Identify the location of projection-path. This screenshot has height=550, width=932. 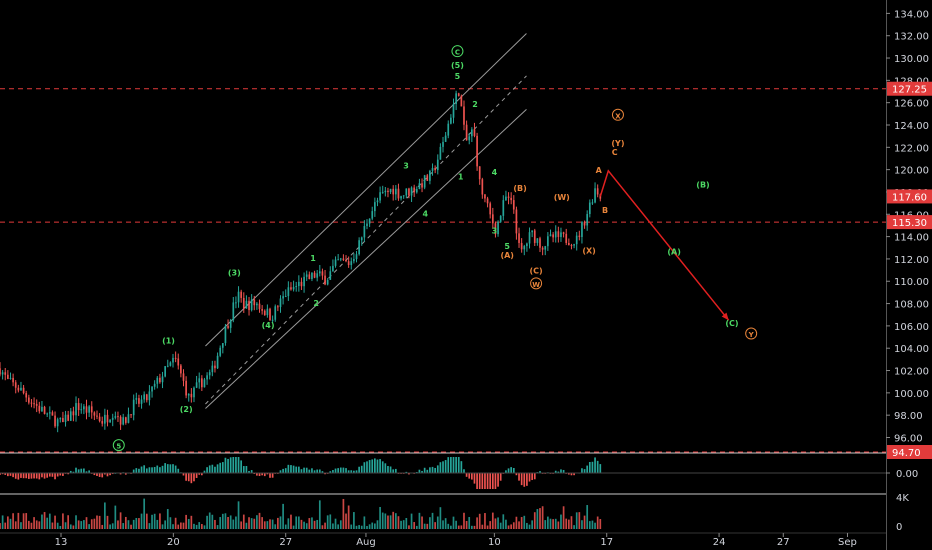
(664, 245).